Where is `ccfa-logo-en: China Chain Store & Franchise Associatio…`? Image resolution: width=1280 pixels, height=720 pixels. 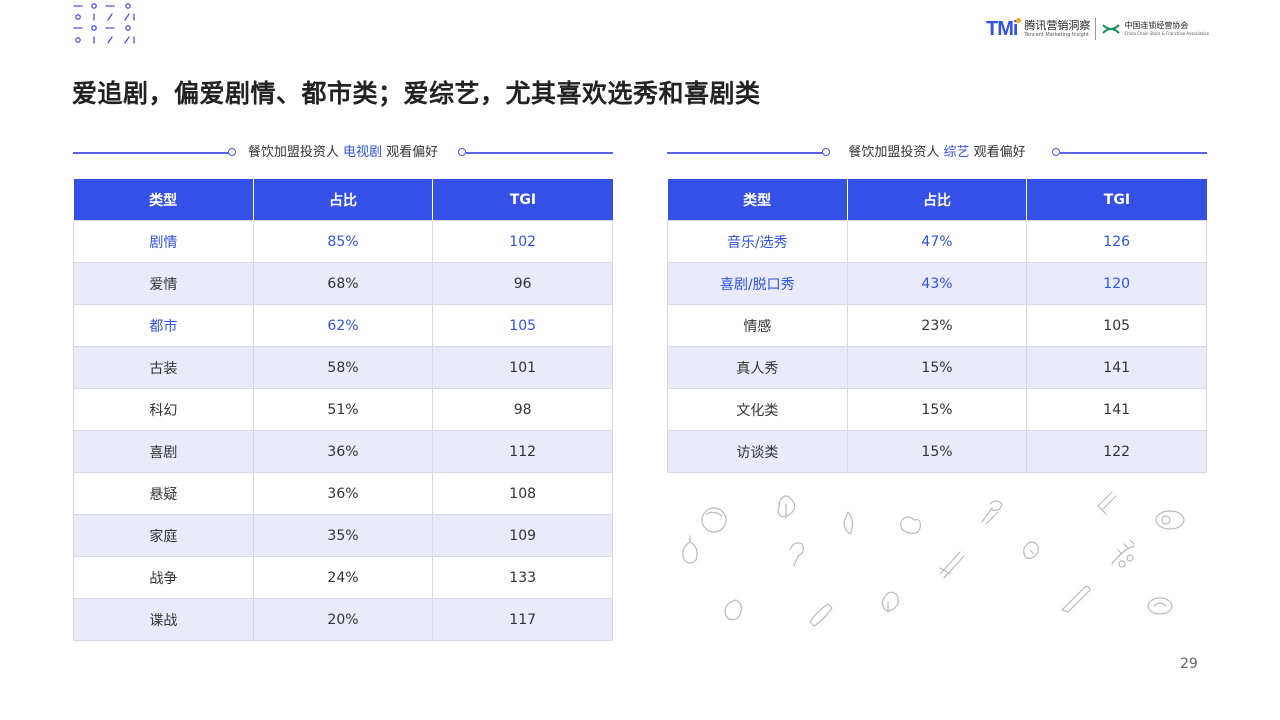 ccfa-logo-en: China Chain Store & Franchise Associatio… is located at coordinates (1167, 33).